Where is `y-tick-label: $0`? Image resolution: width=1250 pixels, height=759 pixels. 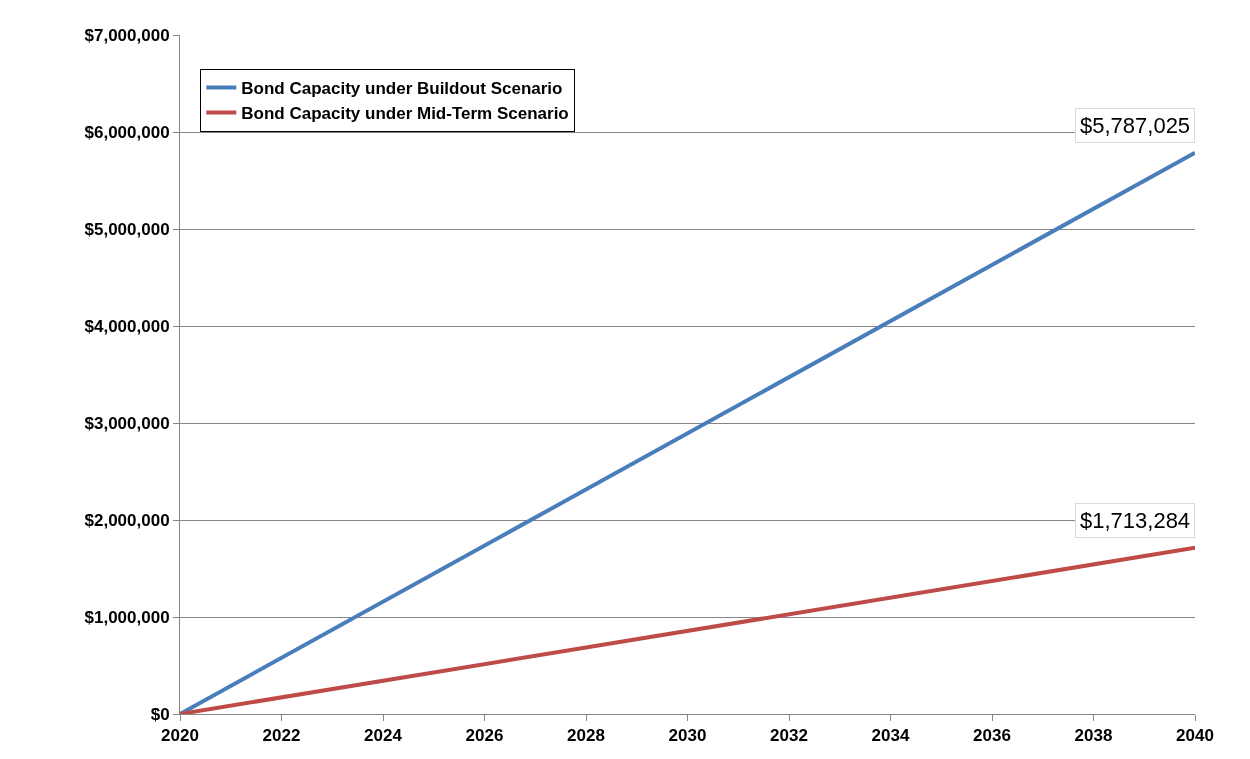 y-tick-label: $0 is located at coordinates (160, 714).